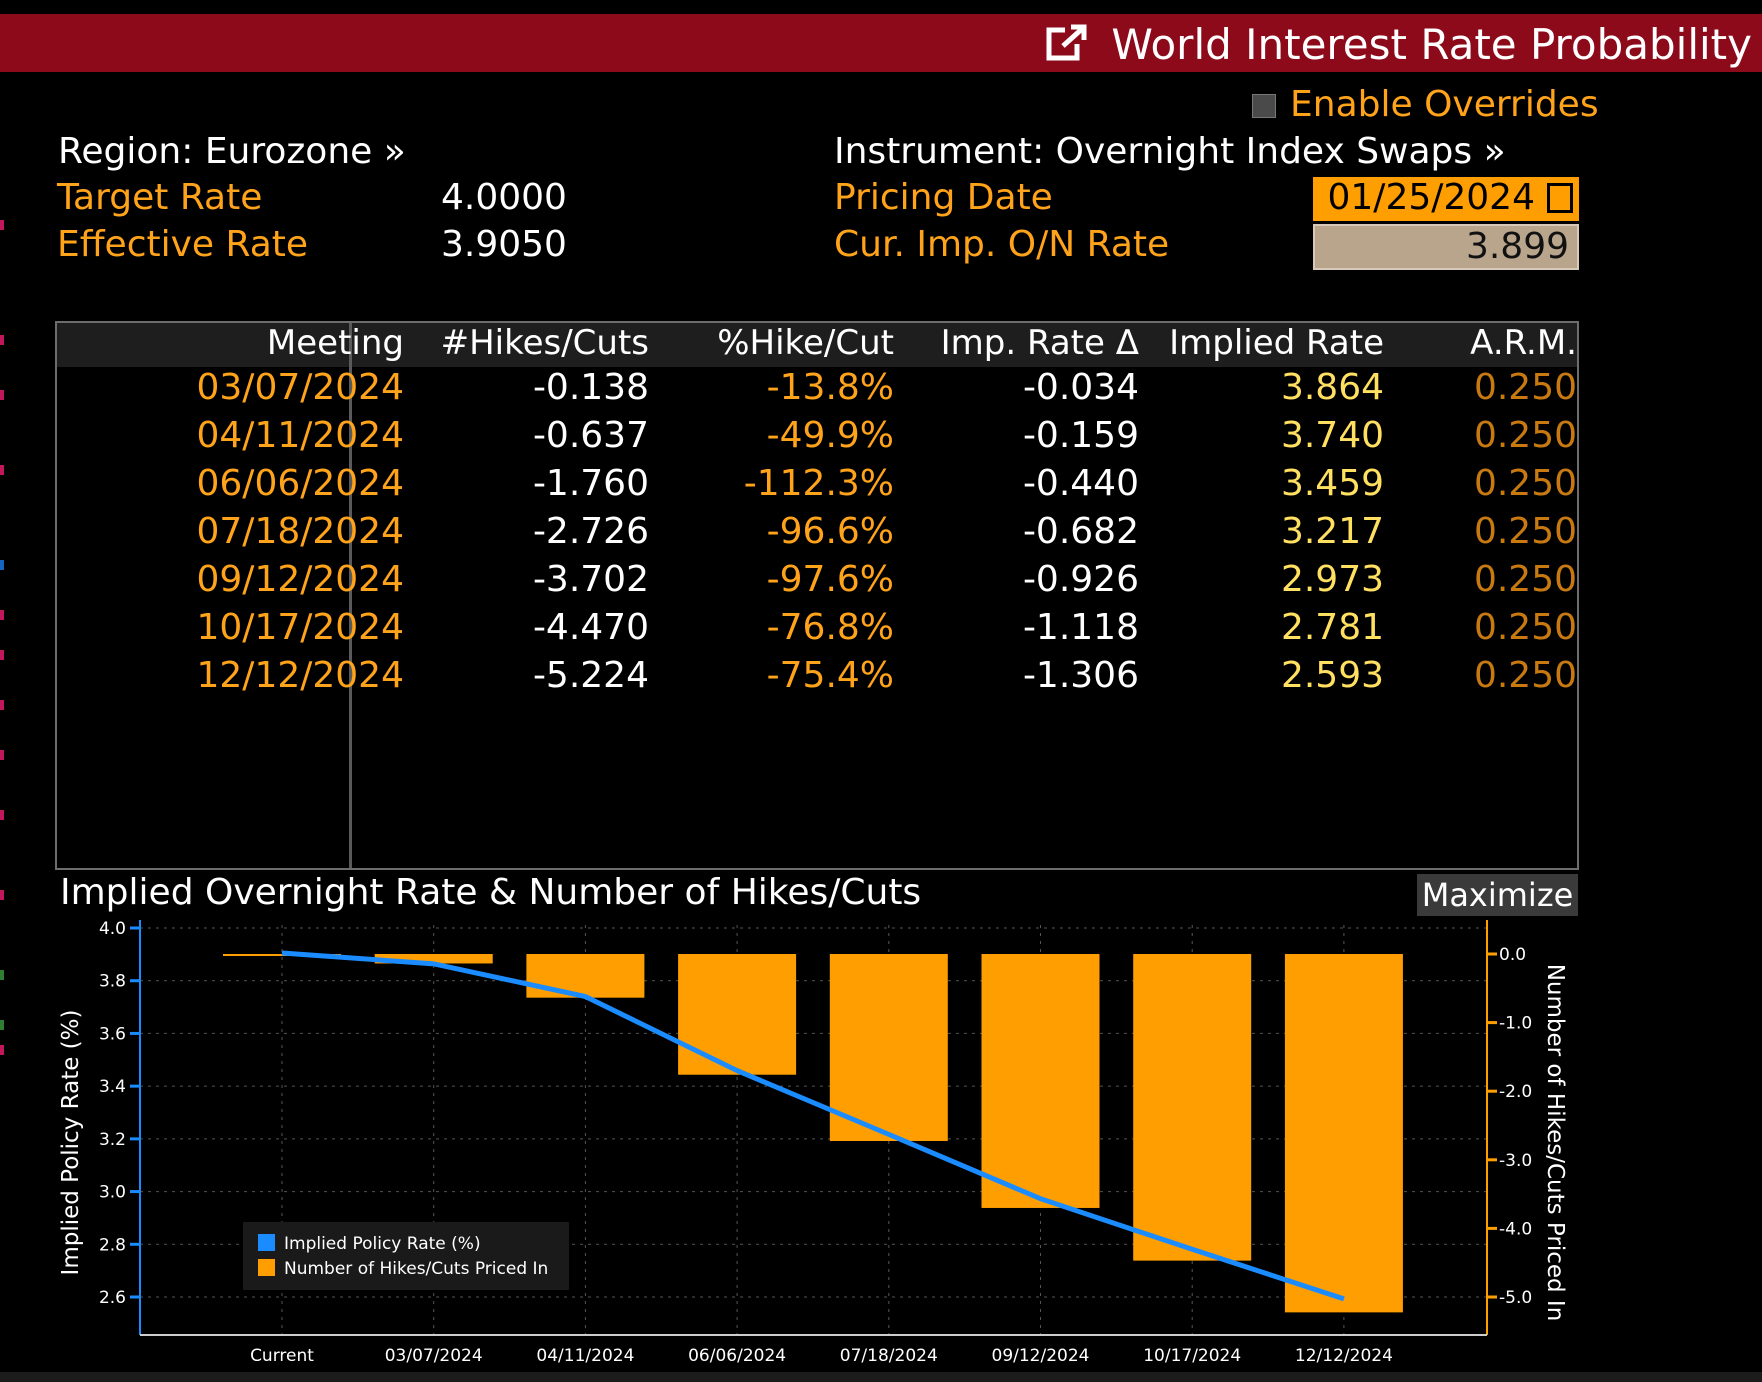 This screenshot has height=1382, width=1762. I want to click on meeting-date: 03/07/2024, so click(300, 387).